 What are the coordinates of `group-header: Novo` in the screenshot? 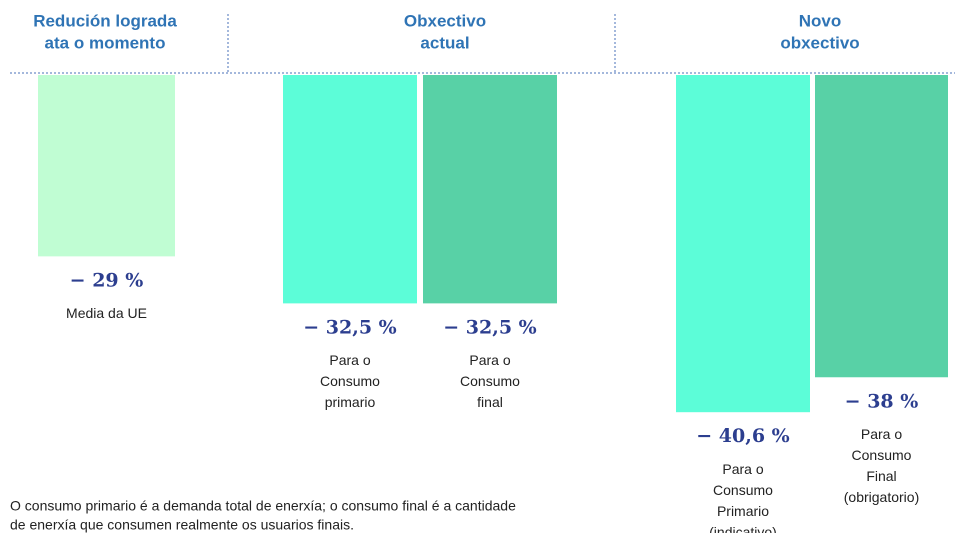 It's located at (820, 20).